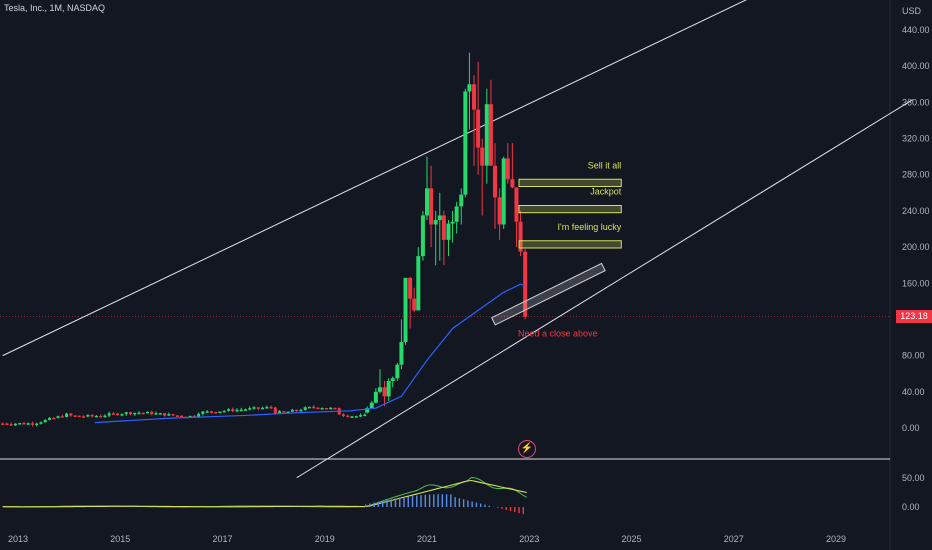  I want to click on osc-y-tick-label: 50.00, so click(913, 478).